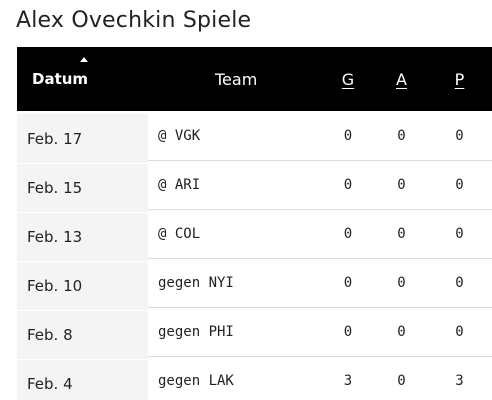  I want to click on column-header-points-label: P, so click(459, 79).